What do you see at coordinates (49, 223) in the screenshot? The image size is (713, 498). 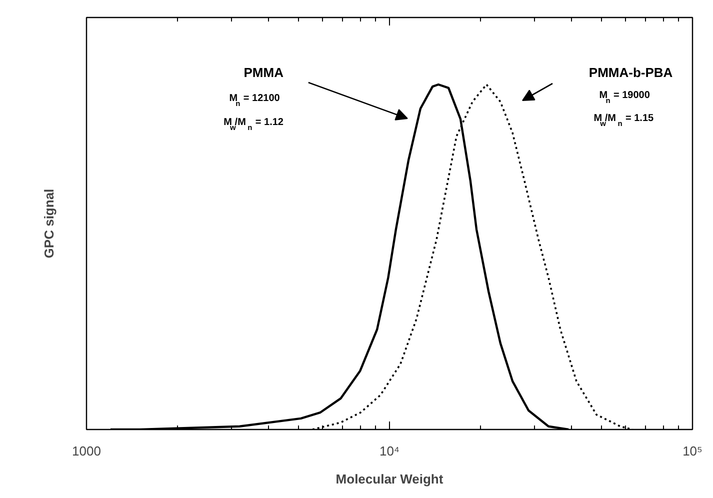 I see `y-axis-title: GPC signal` at bounding box center [49, 223].